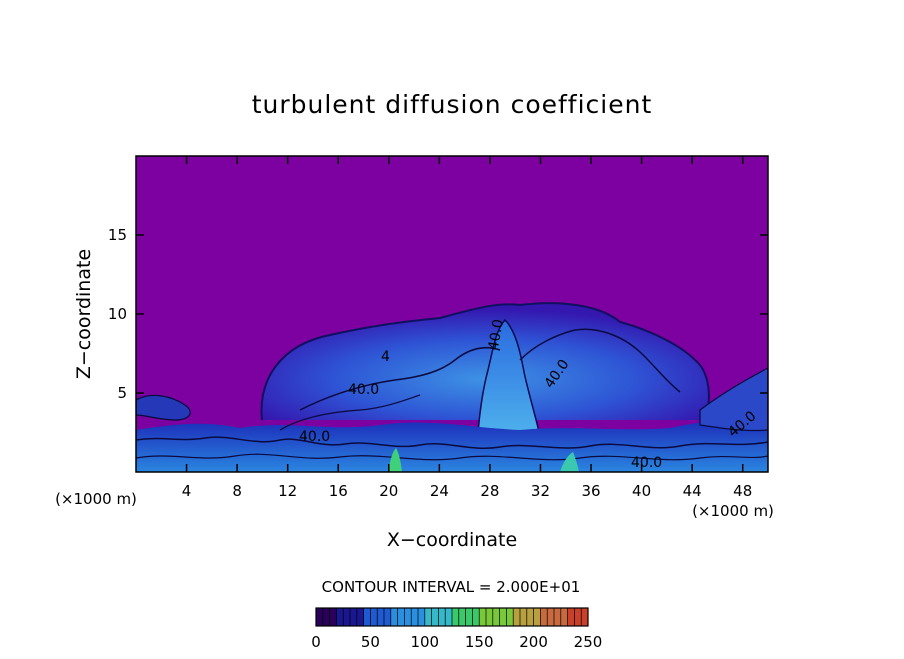 This screenshot has height=659, width=904. I want to click on colorbar-tick-label: 0, so click(316, 642).